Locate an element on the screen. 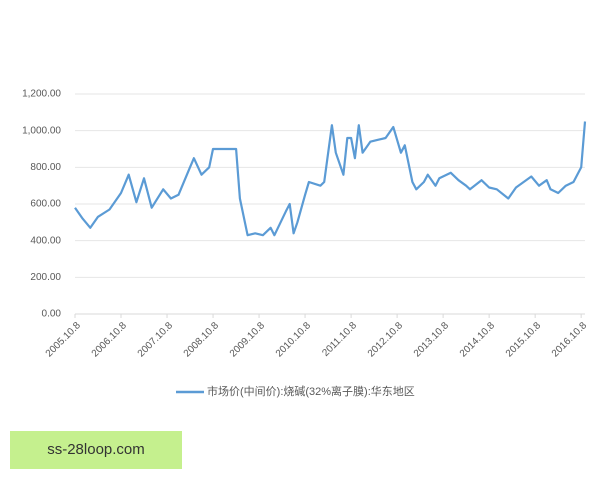 This screenshot has height=480, width=600. y-tick-label: 800.00 is located at coordinates (45, 167).